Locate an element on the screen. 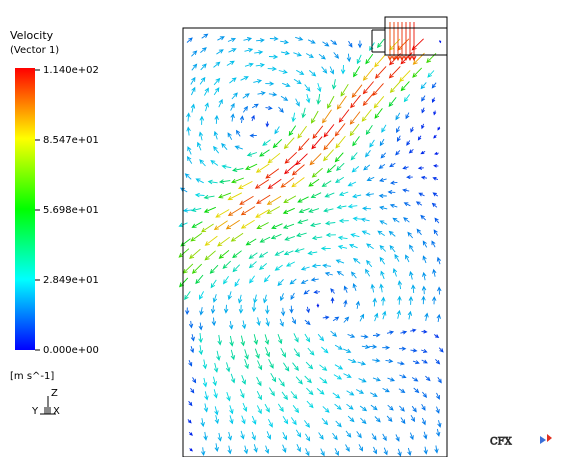 This screenshot has height=457, width=567. tick-label: 0.000e+00 is located at coordinates (71, 350).